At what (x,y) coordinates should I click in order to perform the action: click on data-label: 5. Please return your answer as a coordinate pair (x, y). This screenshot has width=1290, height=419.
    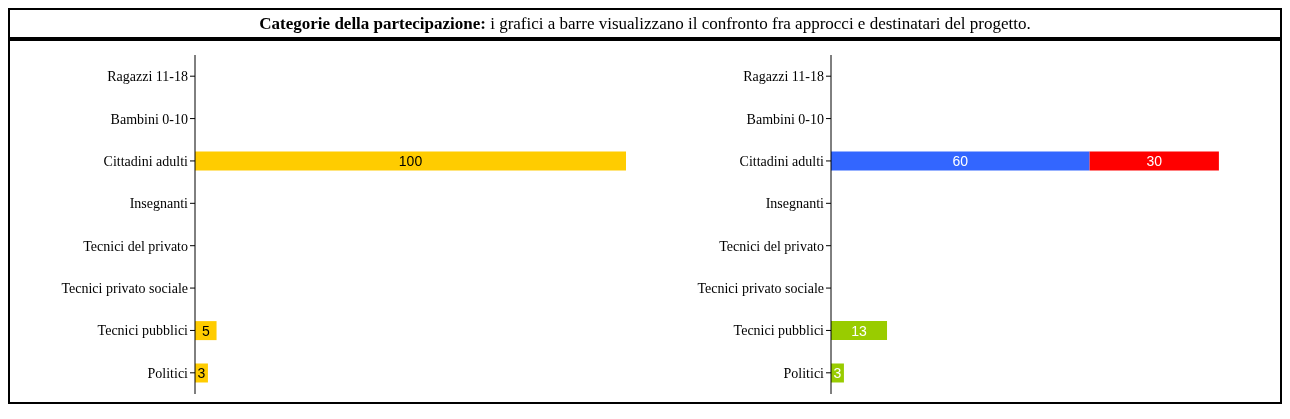
    Looking at the image, I should click on (205, 330).